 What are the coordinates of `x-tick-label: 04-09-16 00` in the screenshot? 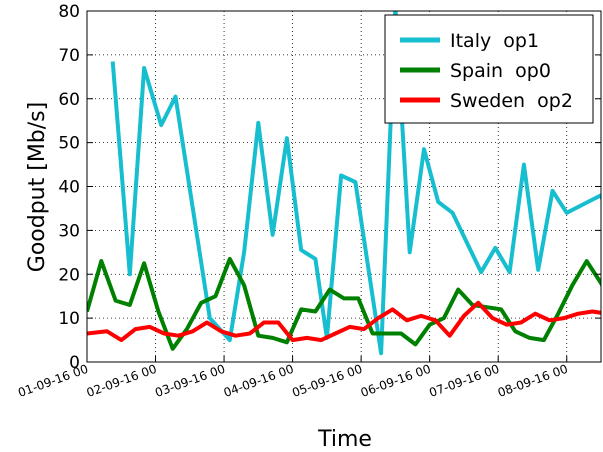 It's located at (259, 381).